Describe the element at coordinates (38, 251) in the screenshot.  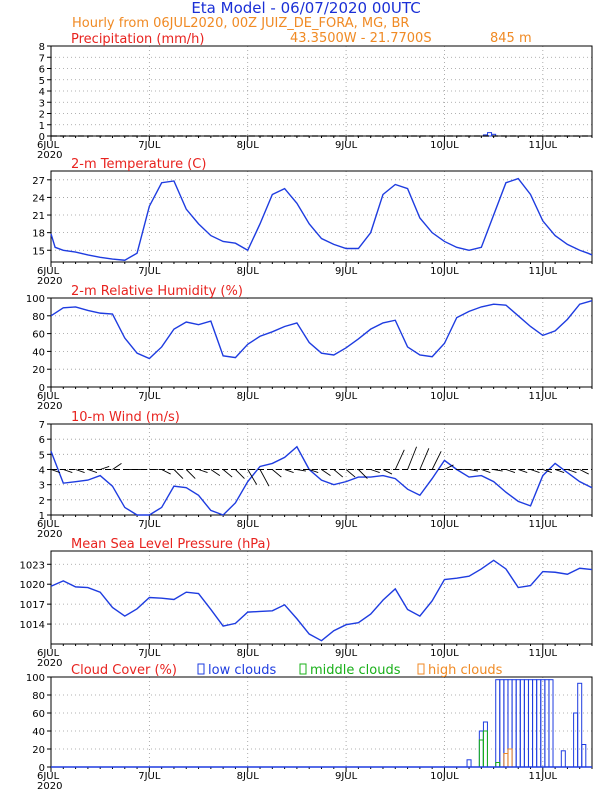
I see `y-tick-label: 15` at that location.